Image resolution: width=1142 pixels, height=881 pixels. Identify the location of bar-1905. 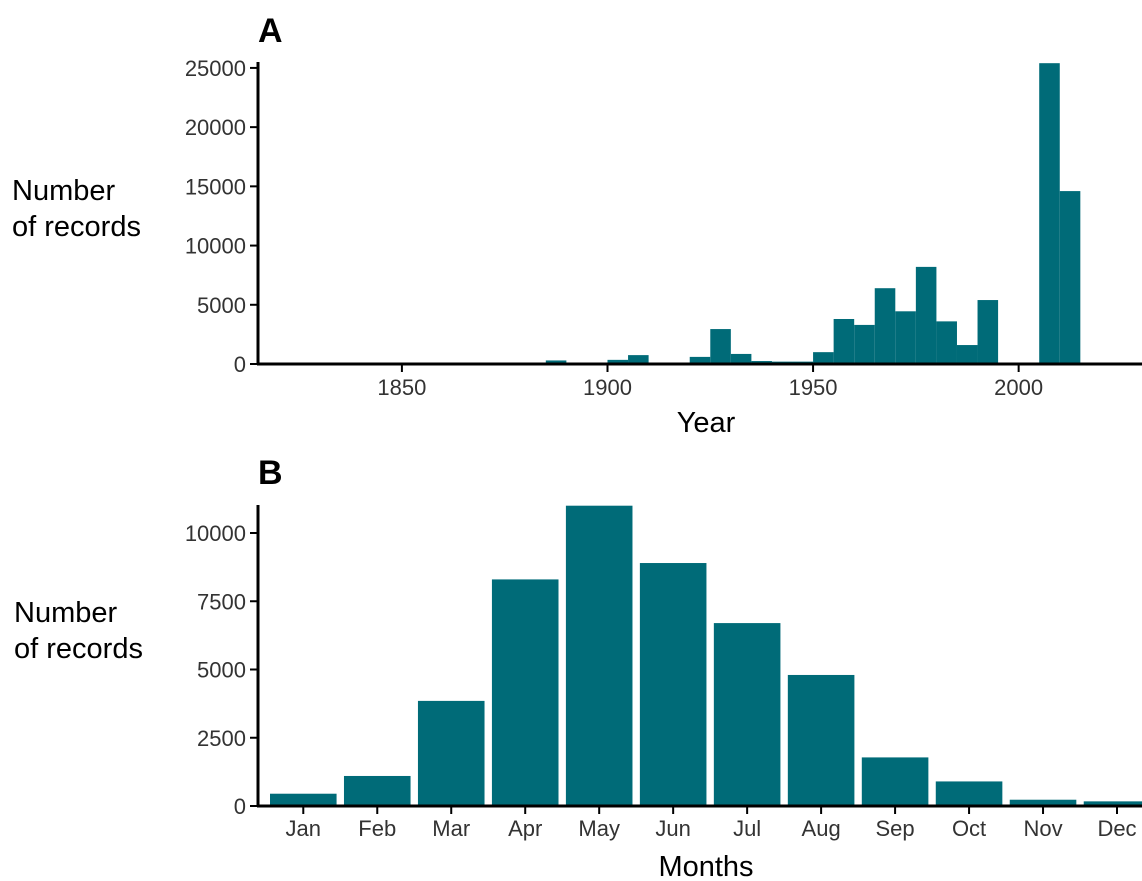
(638, 359).